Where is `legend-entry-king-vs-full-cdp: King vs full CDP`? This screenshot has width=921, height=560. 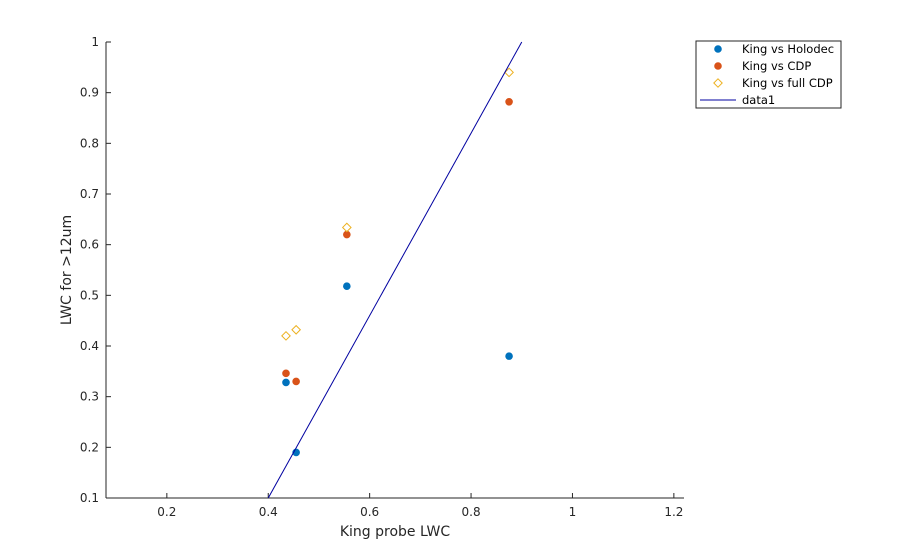
legend-entry-king-vs-full-cdp: King vs full CDP is located at coordinates (787, 83).